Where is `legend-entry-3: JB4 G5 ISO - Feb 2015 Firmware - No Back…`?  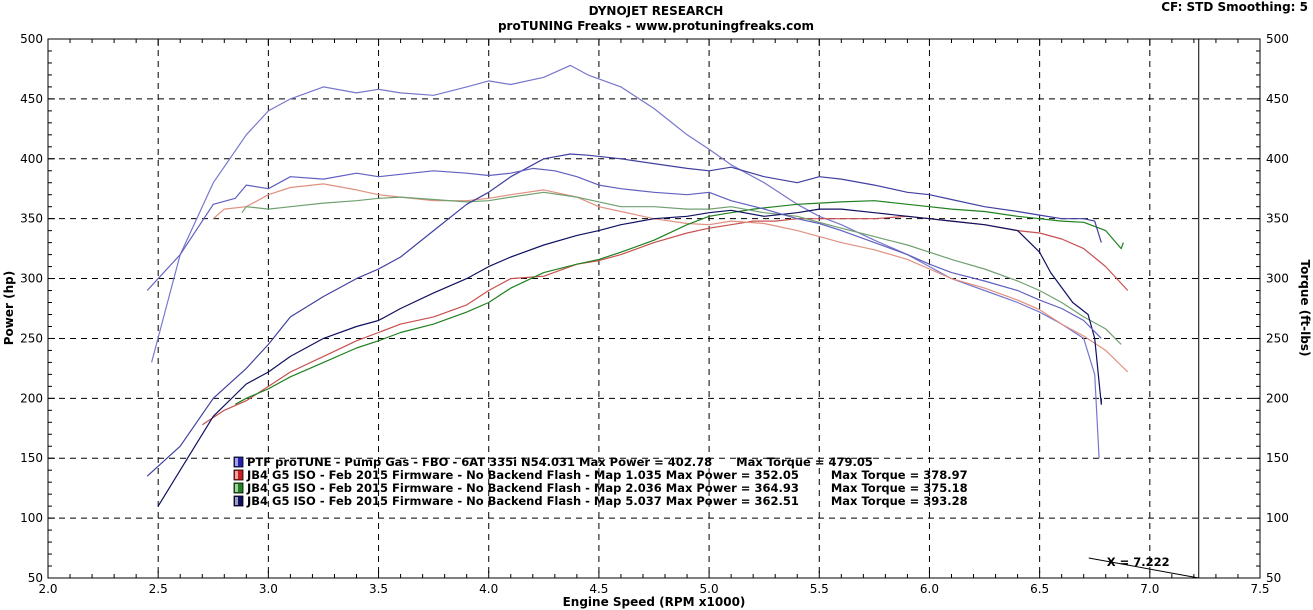 legend-entry-3: JB4 G5 ISO - Feb 2015 Firmware - No Back… is located at coordinates (607, 501).